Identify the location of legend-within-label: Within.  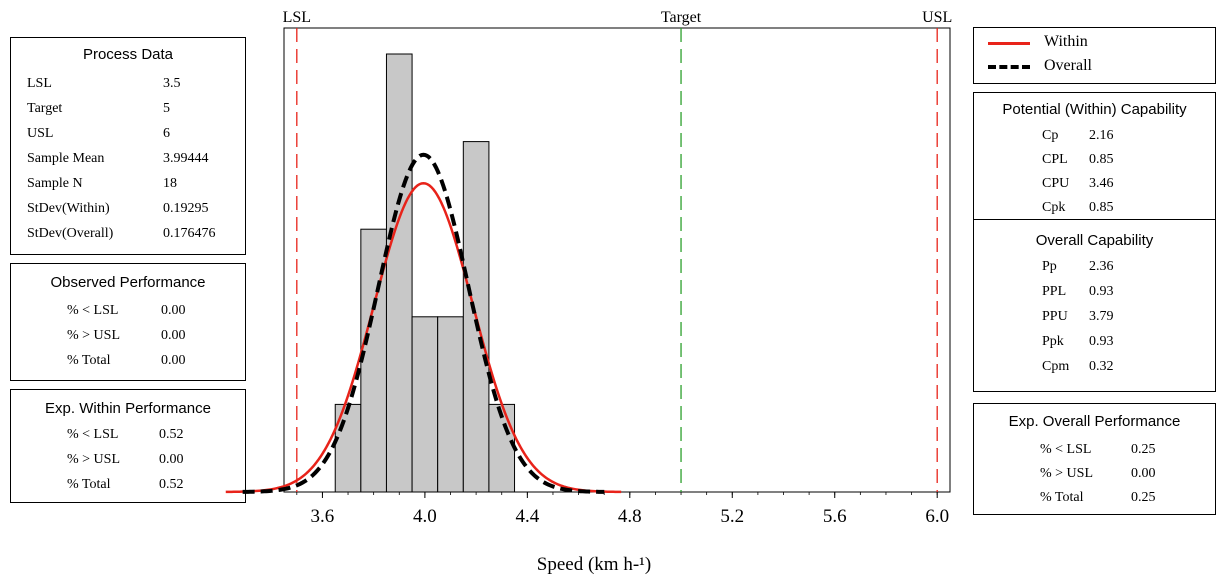
(1066, 41).